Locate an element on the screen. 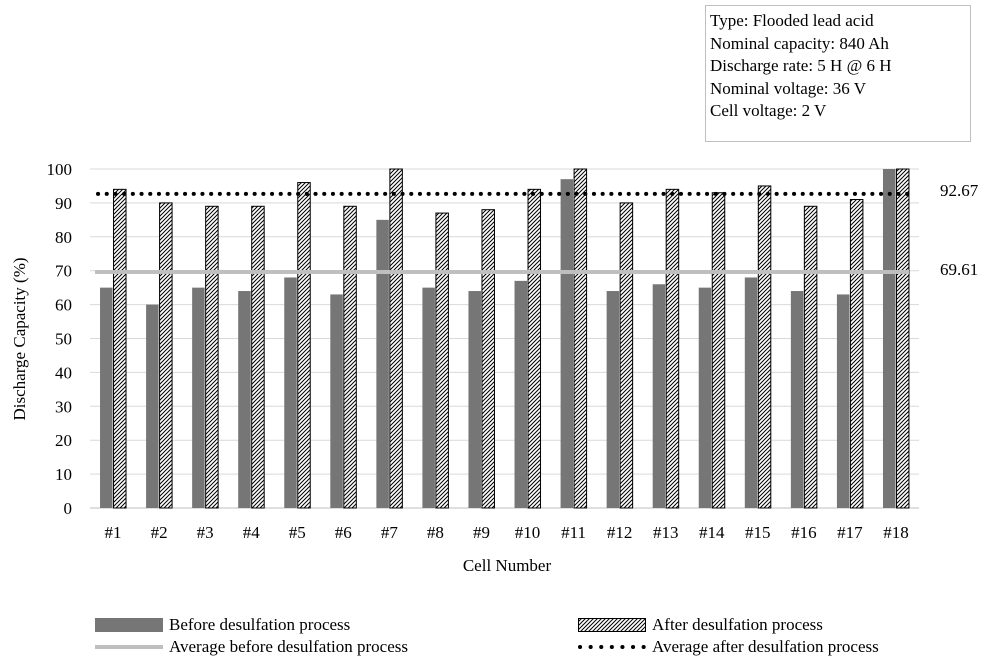 Image resolution: width=987 pixels, height=659 pixels. y-tick-label: 40 is located at coordinates (63, 372).